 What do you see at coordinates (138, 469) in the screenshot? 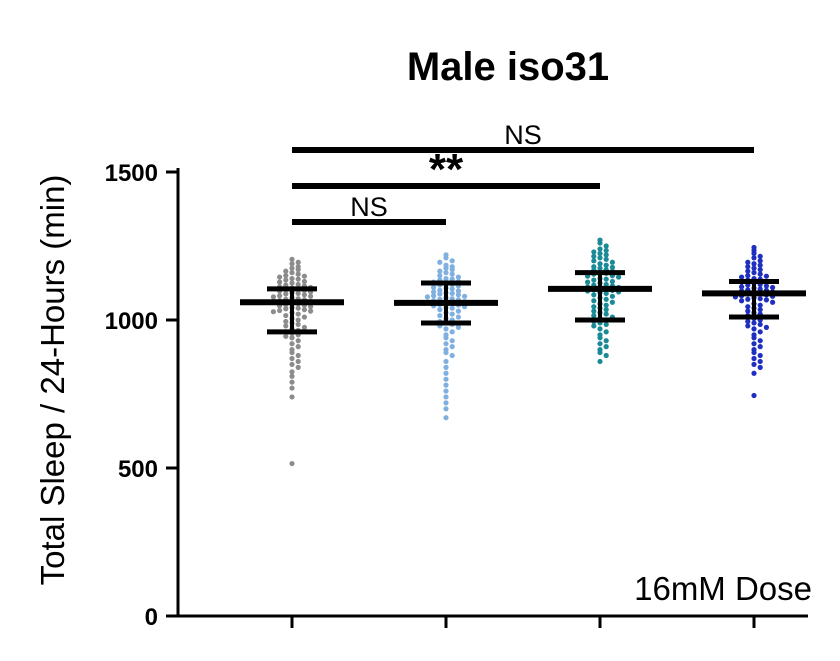
I see `y-tick-label: 500` at bounding box center [138, 469].